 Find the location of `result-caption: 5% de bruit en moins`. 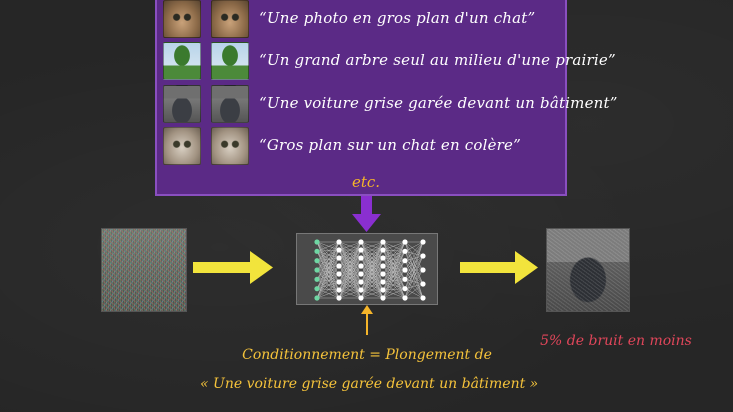

result-caption: 5% de bruit en moins is located at coordinates (616, 341).